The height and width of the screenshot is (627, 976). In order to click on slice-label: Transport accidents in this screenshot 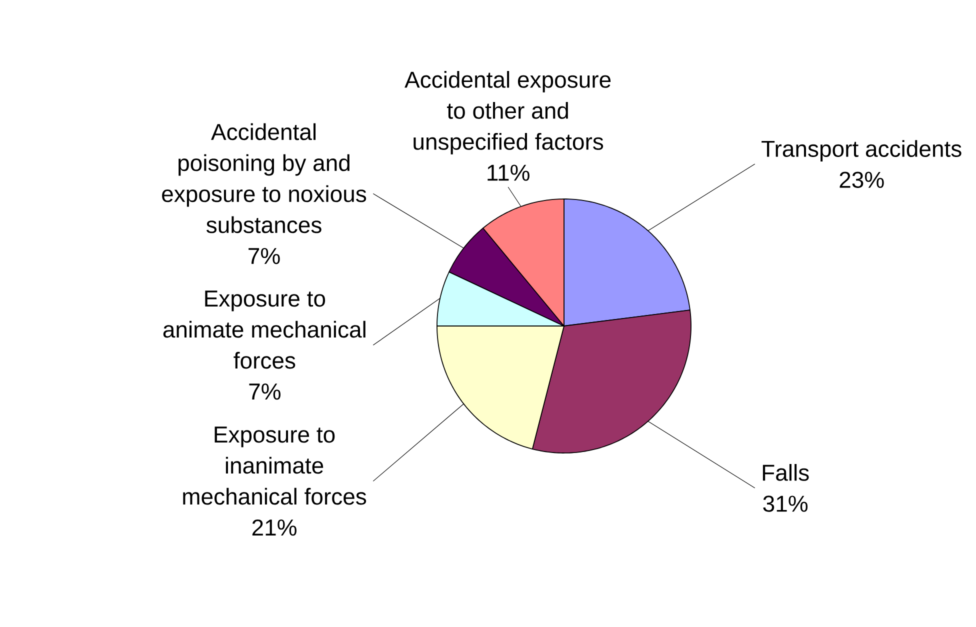, I will do `click(862, 151)`.